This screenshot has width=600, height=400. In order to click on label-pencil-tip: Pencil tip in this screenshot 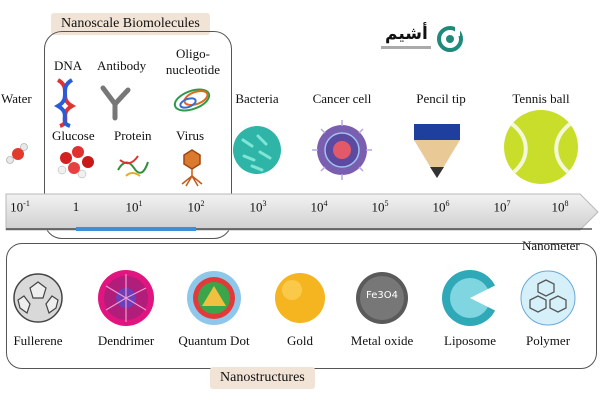, I will do `click(441, 98)`.